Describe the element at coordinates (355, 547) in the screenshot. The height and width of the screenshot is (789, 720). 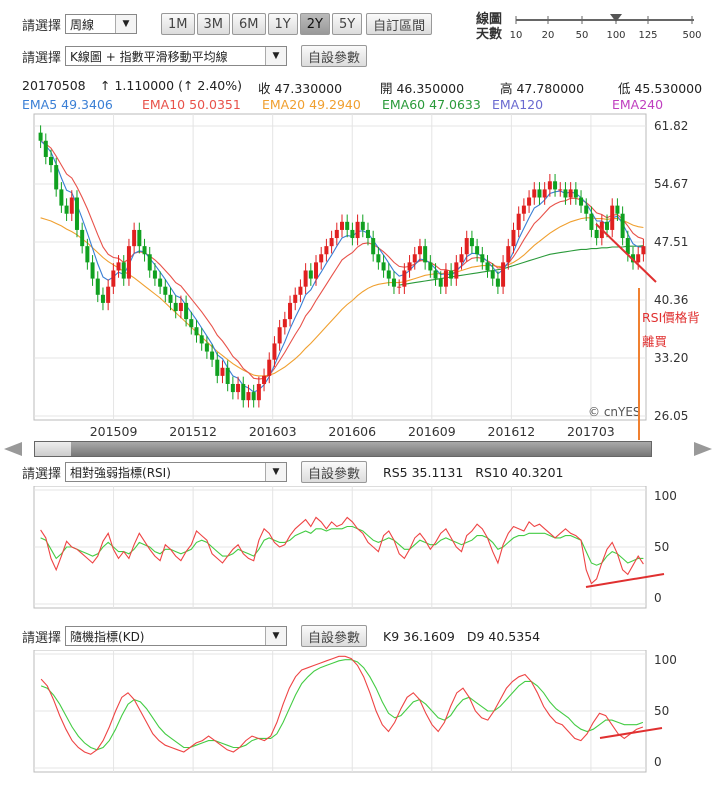
I see `rsi-chart: 100 50 0` at that location.